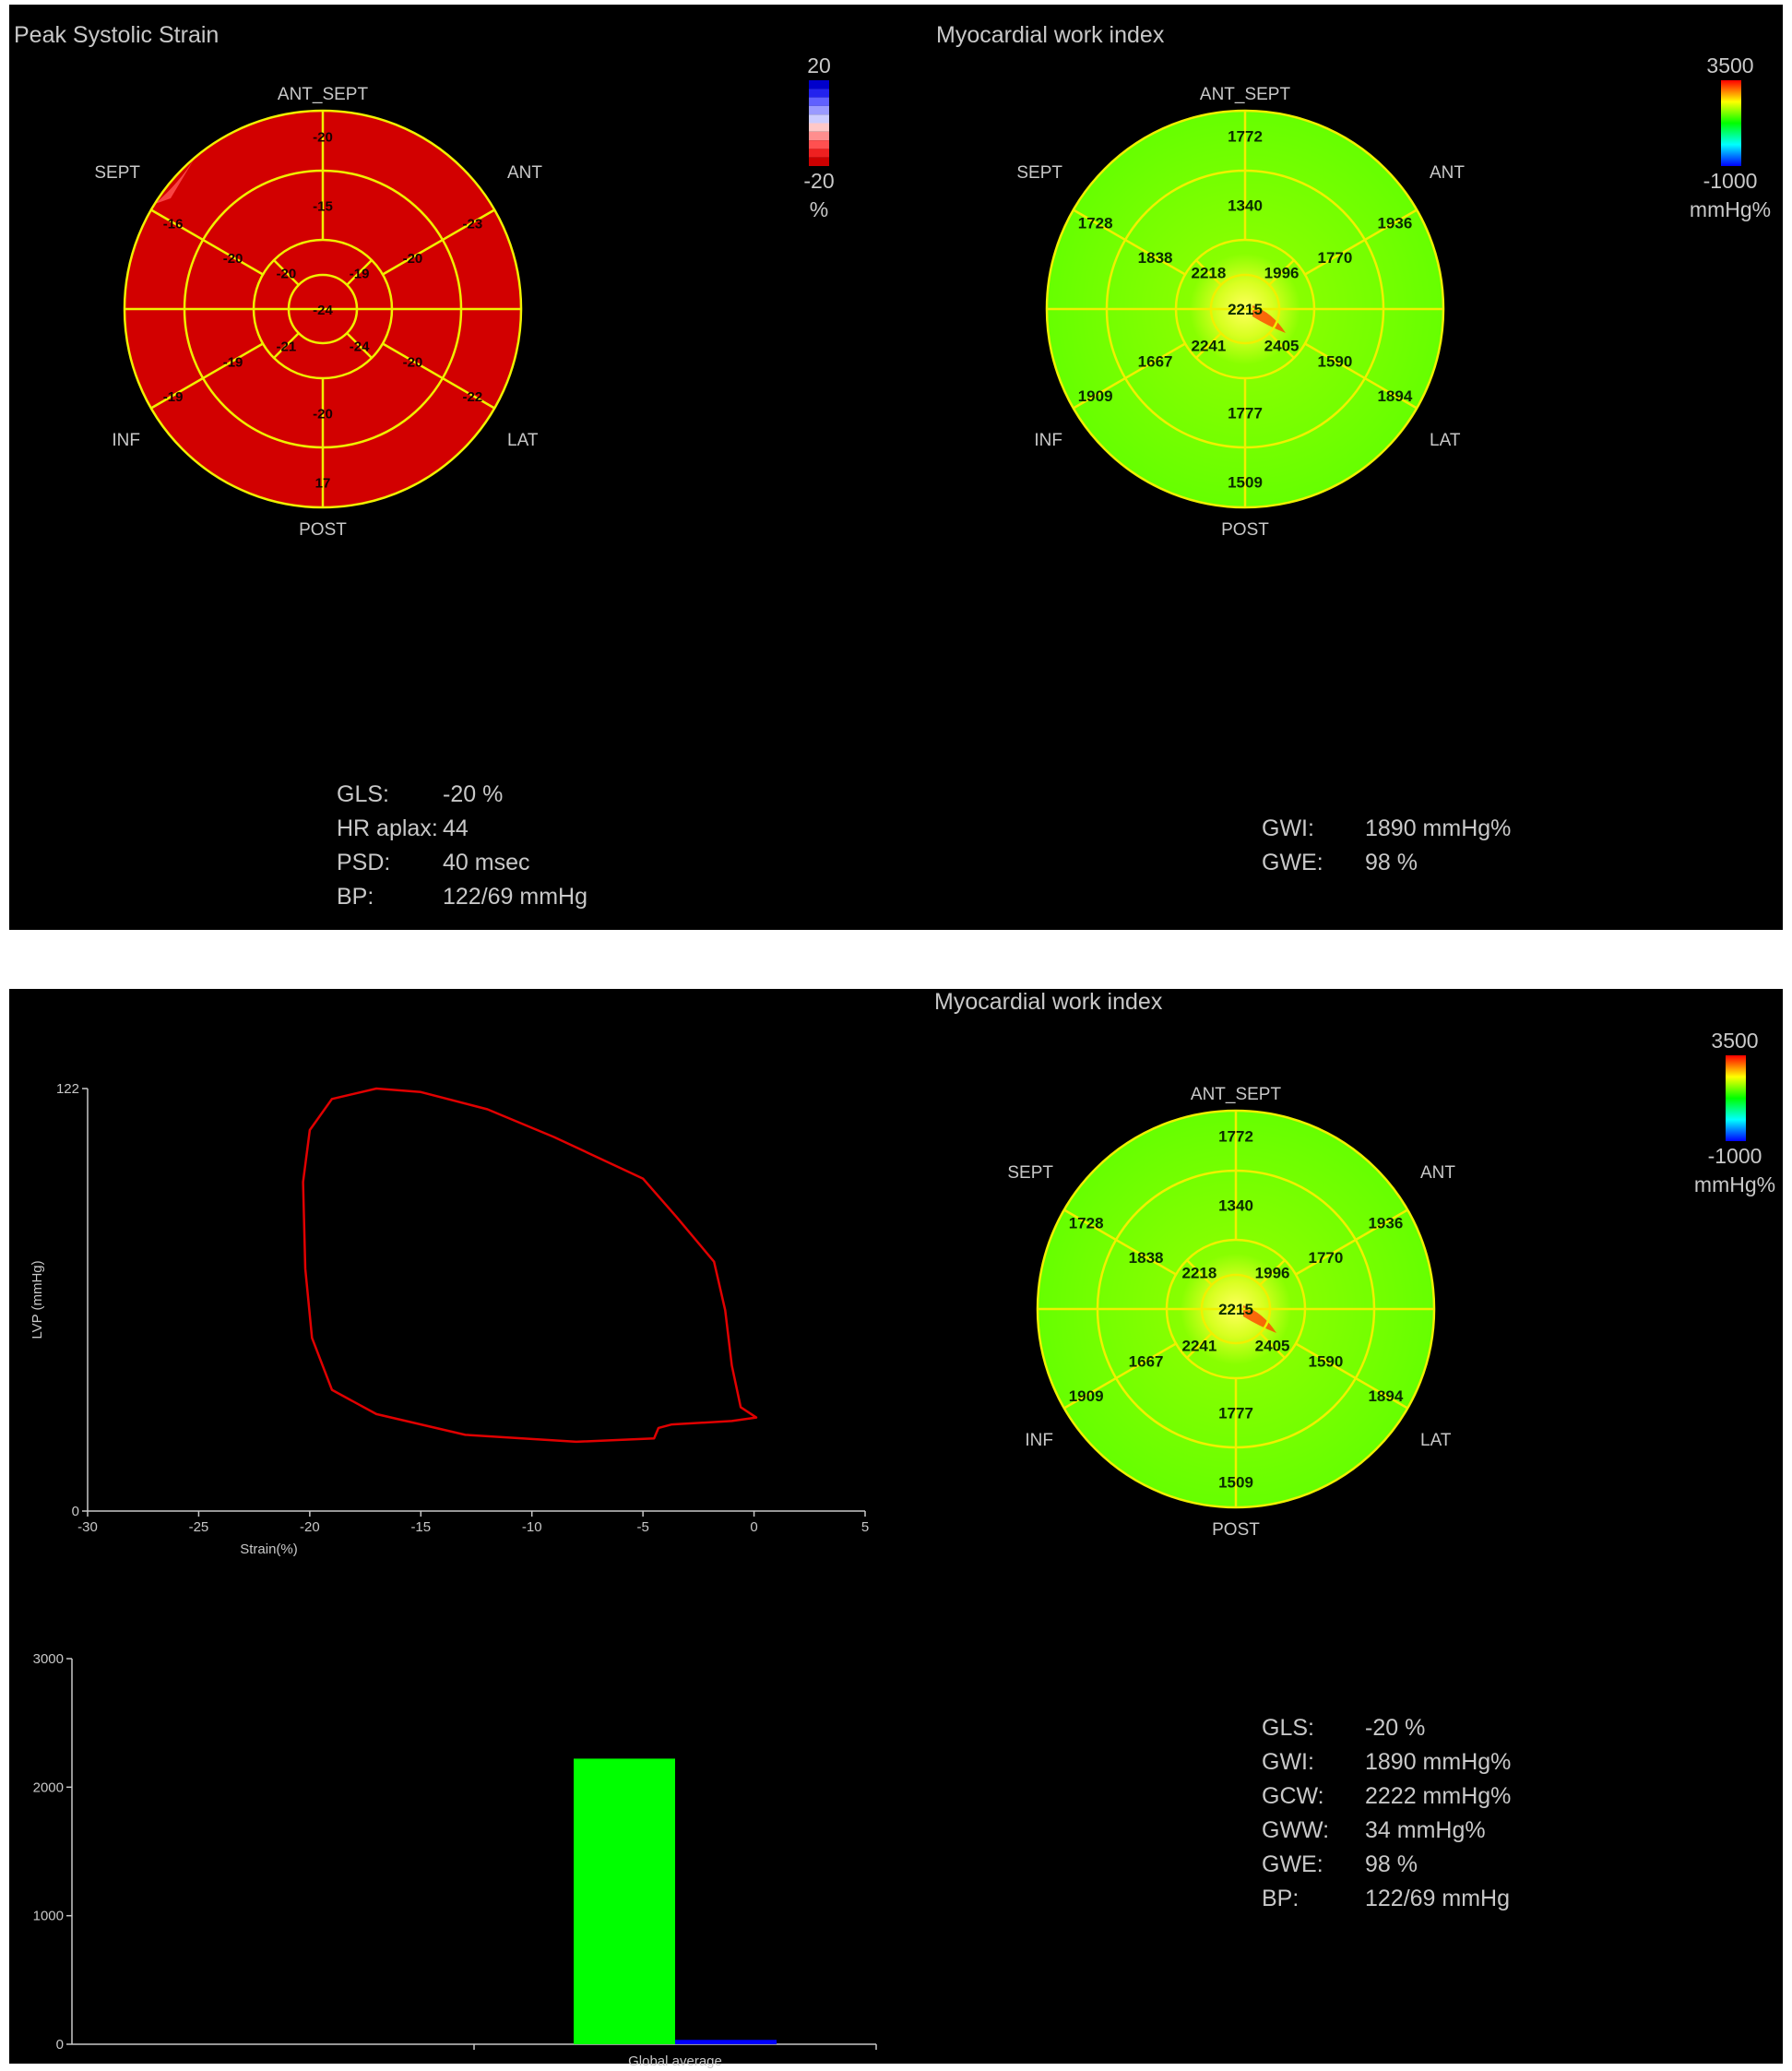 The image size is (1792, 2071). I want to click on stat-row: GWW: 34 mmHg%, so click(1386, 1831).